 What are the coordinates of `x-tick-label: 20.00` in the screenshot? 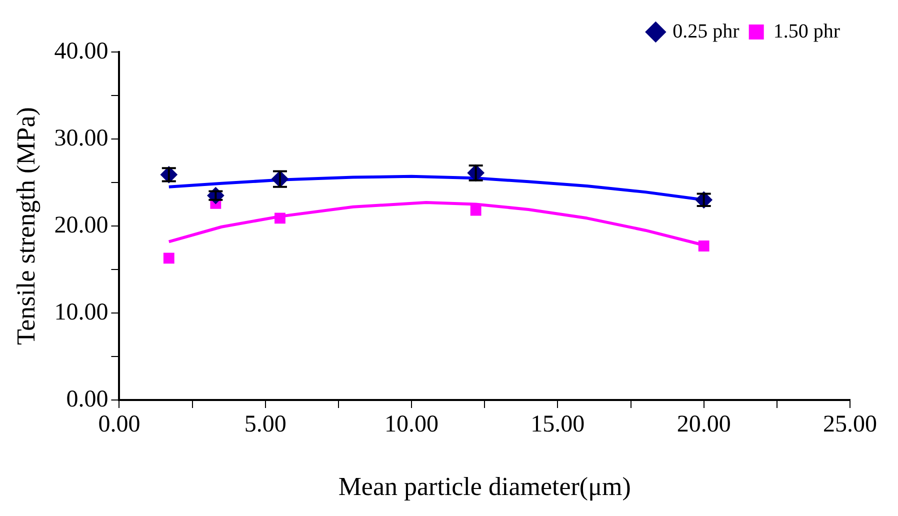 It's located at (703, 425).